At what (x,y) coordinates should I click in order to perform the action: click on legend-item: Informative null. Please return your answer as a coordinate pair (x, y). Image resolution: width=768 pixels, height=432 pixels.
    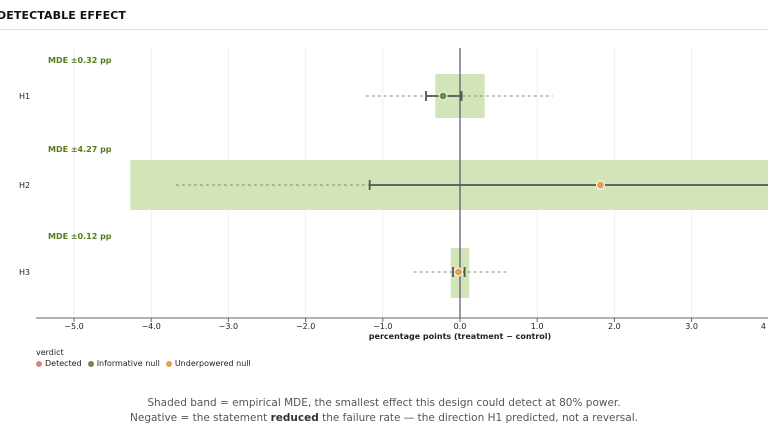
    Looking at the image, I should click on (123, 363).